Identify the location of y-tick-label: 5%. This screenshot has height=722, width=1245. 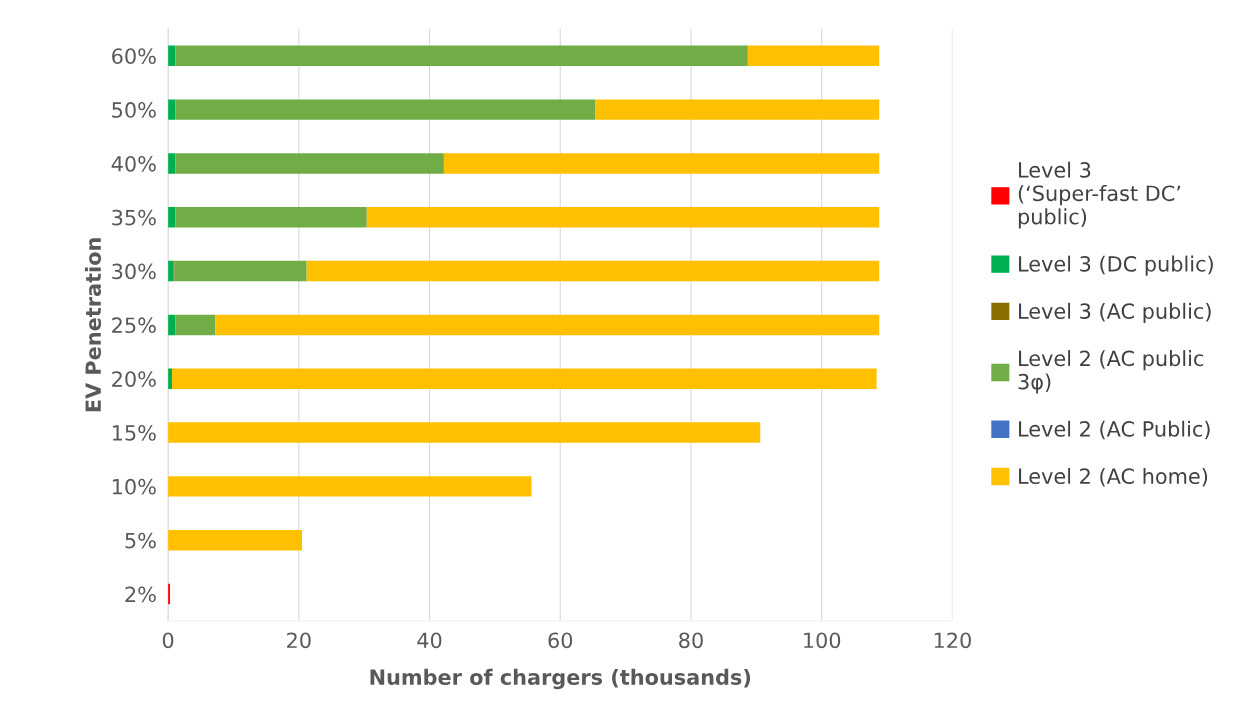
(140, 540).